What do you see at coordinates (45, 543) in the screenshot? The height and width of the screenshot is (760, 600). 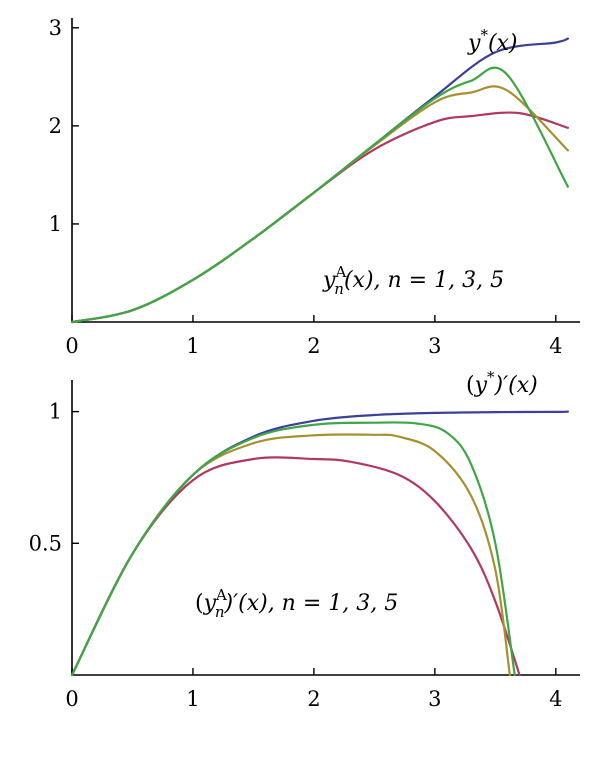 I see `y-tick-label: 0.5` at bounding box center [45, 543].